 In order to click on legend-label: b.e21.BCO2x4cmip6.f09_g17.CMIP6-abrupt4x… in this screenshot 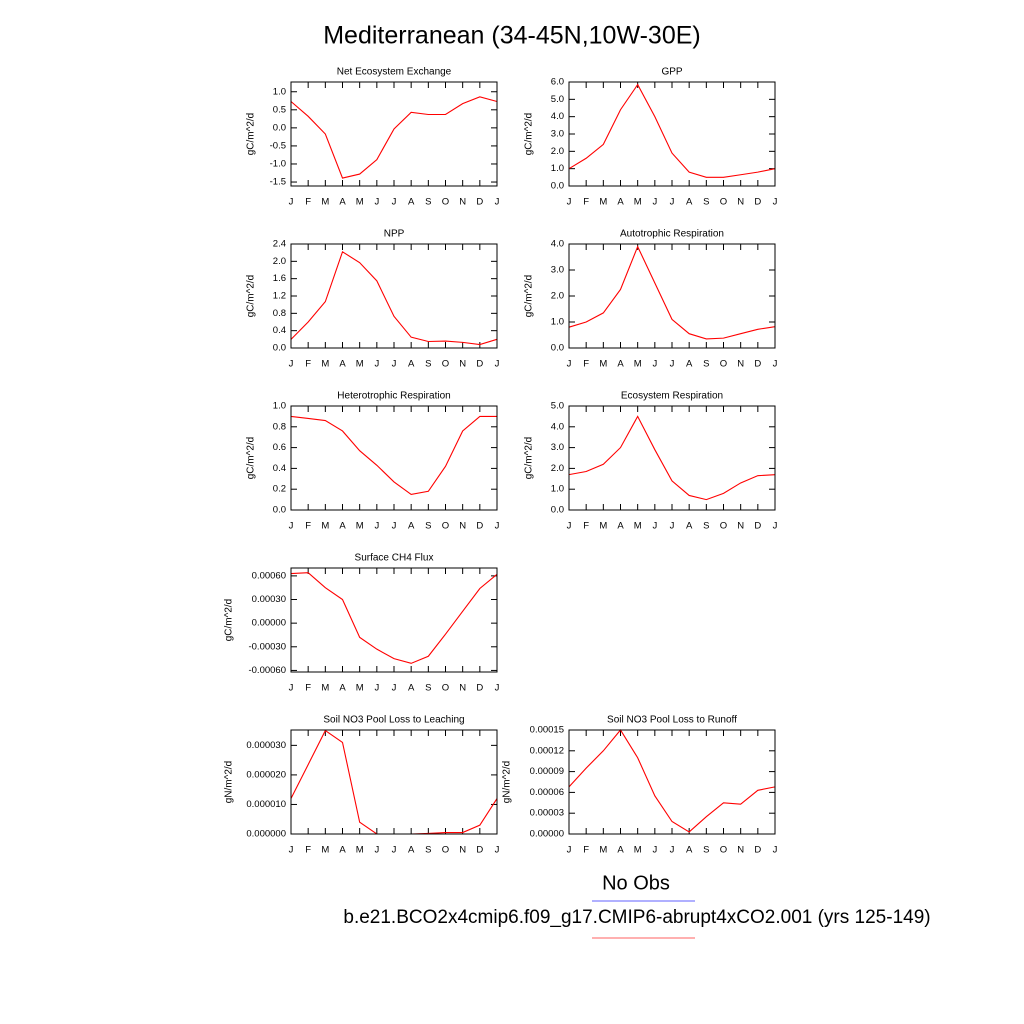, I will do `click(636, 917)`.